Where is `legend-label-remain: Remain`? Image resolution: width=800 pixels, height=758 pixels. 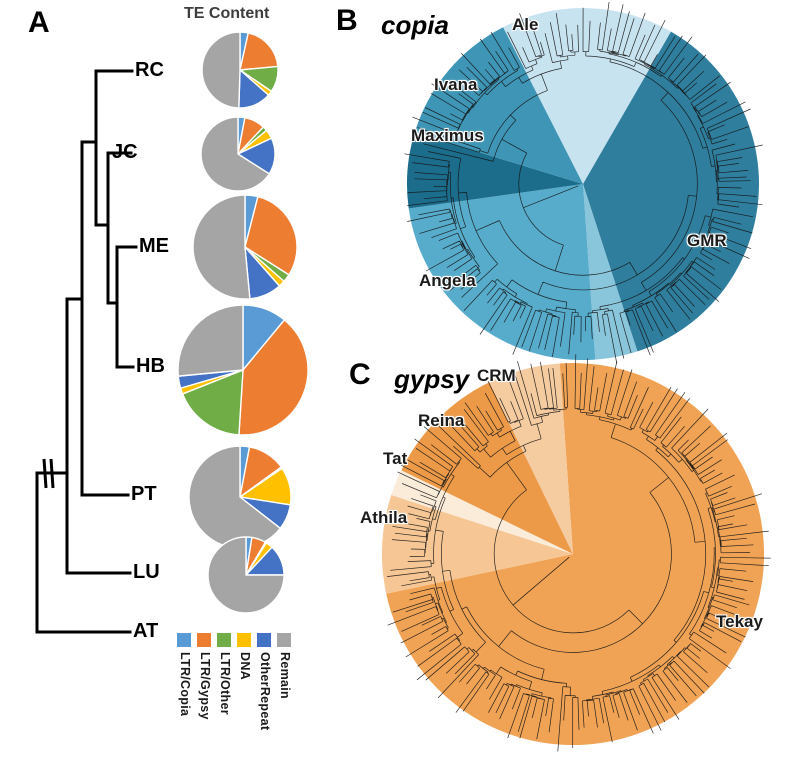 legend-label-remain: Remain is located at coordinates (285, 675).